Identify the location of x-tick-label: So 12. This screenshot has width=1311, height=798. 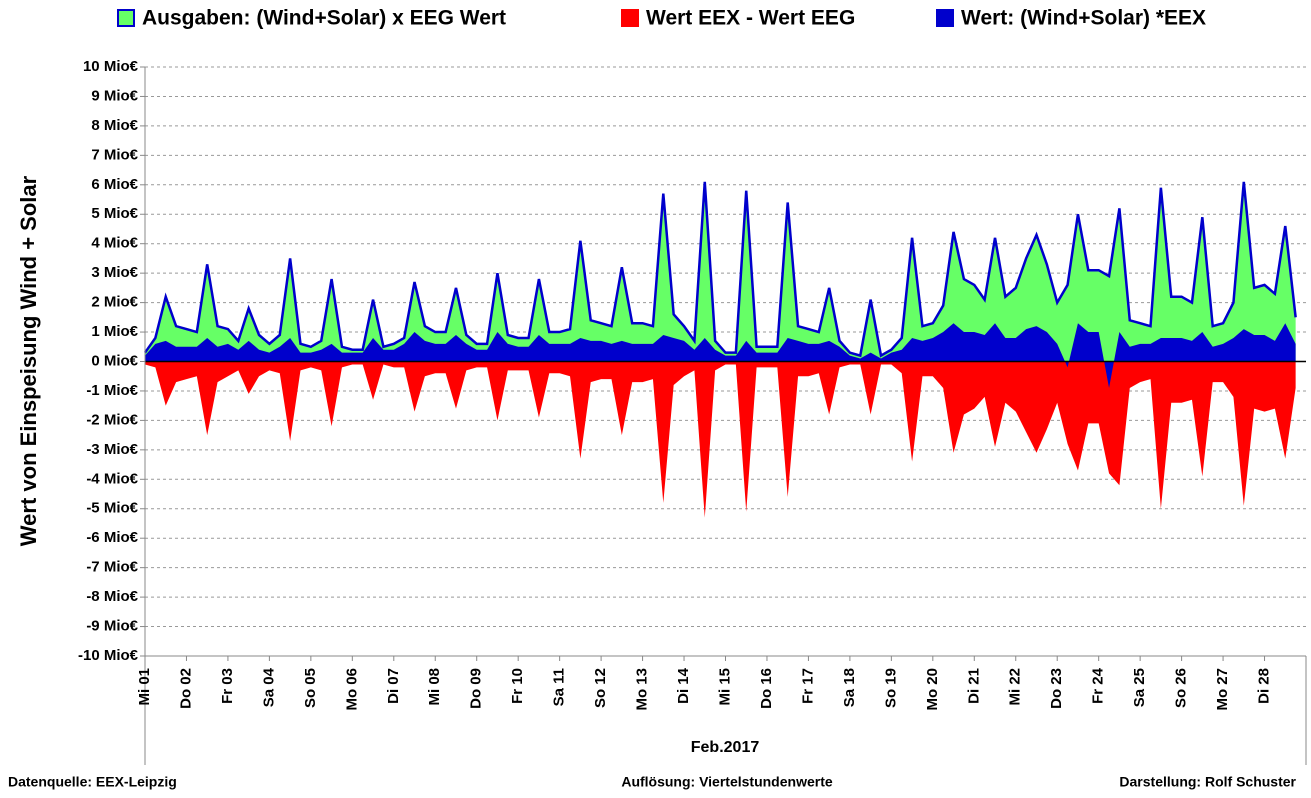
(600, 688).